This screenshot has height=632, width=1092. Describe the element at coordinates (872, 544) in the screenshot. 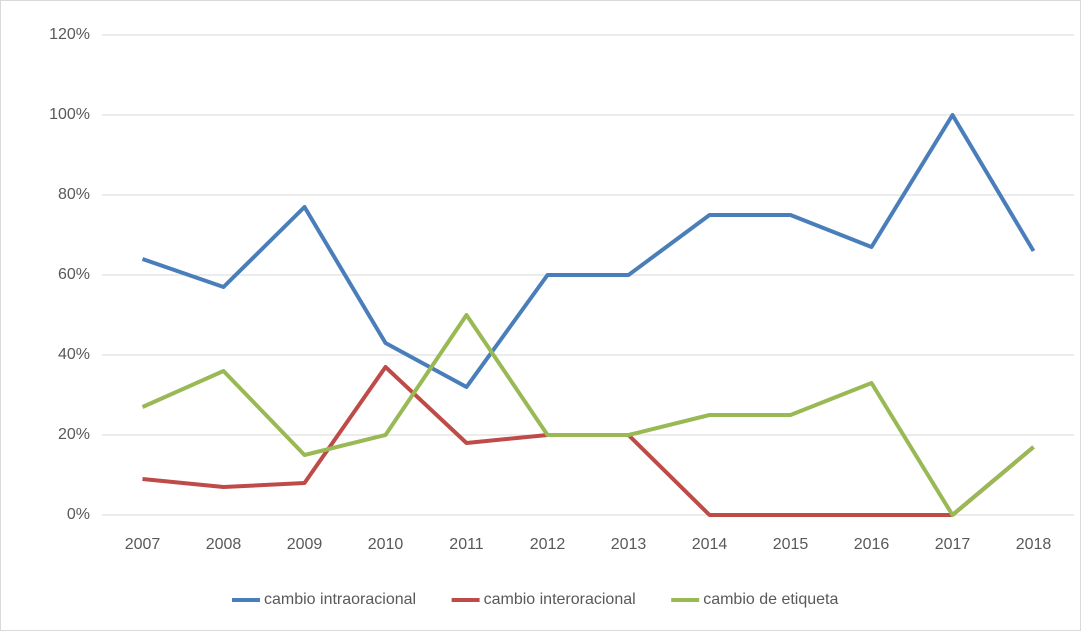

I see `x-tick-label: 2016` at that location.